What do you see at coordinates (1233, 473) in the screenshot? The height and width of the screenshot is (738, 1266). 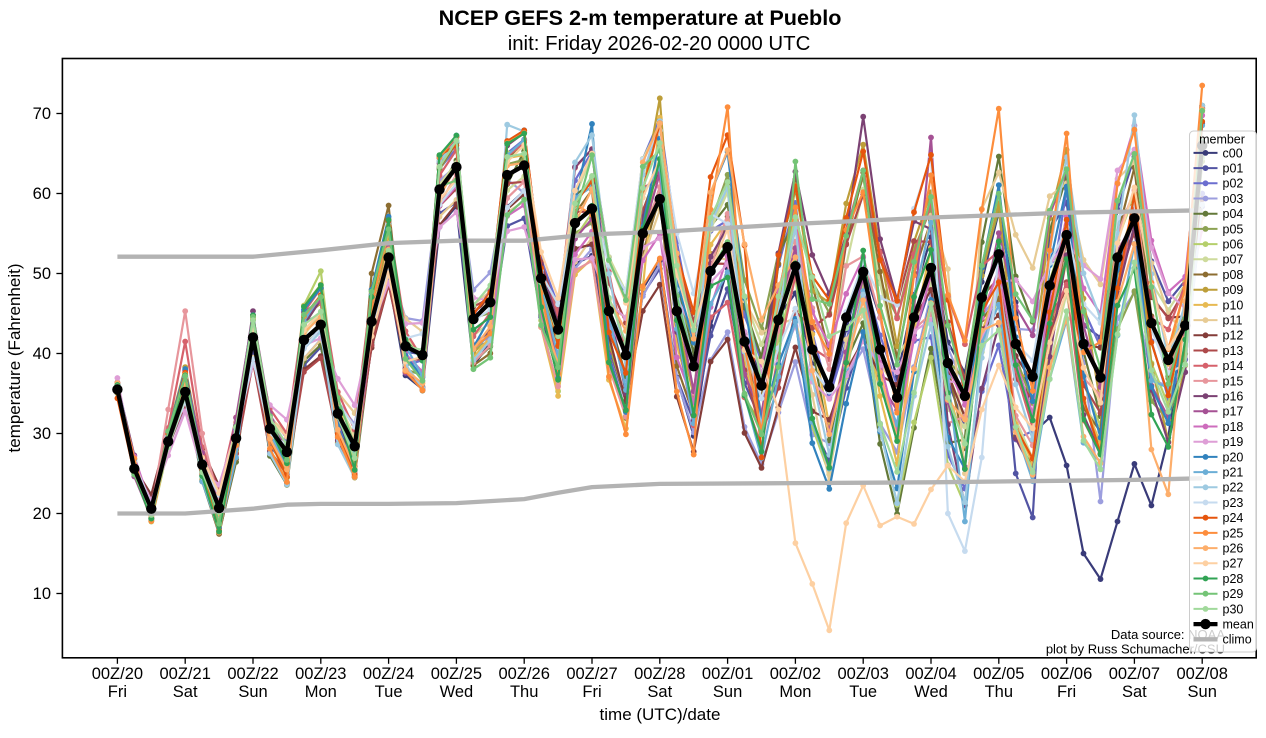 I see `svg-text: p21` at bounding box center [1233, 473].